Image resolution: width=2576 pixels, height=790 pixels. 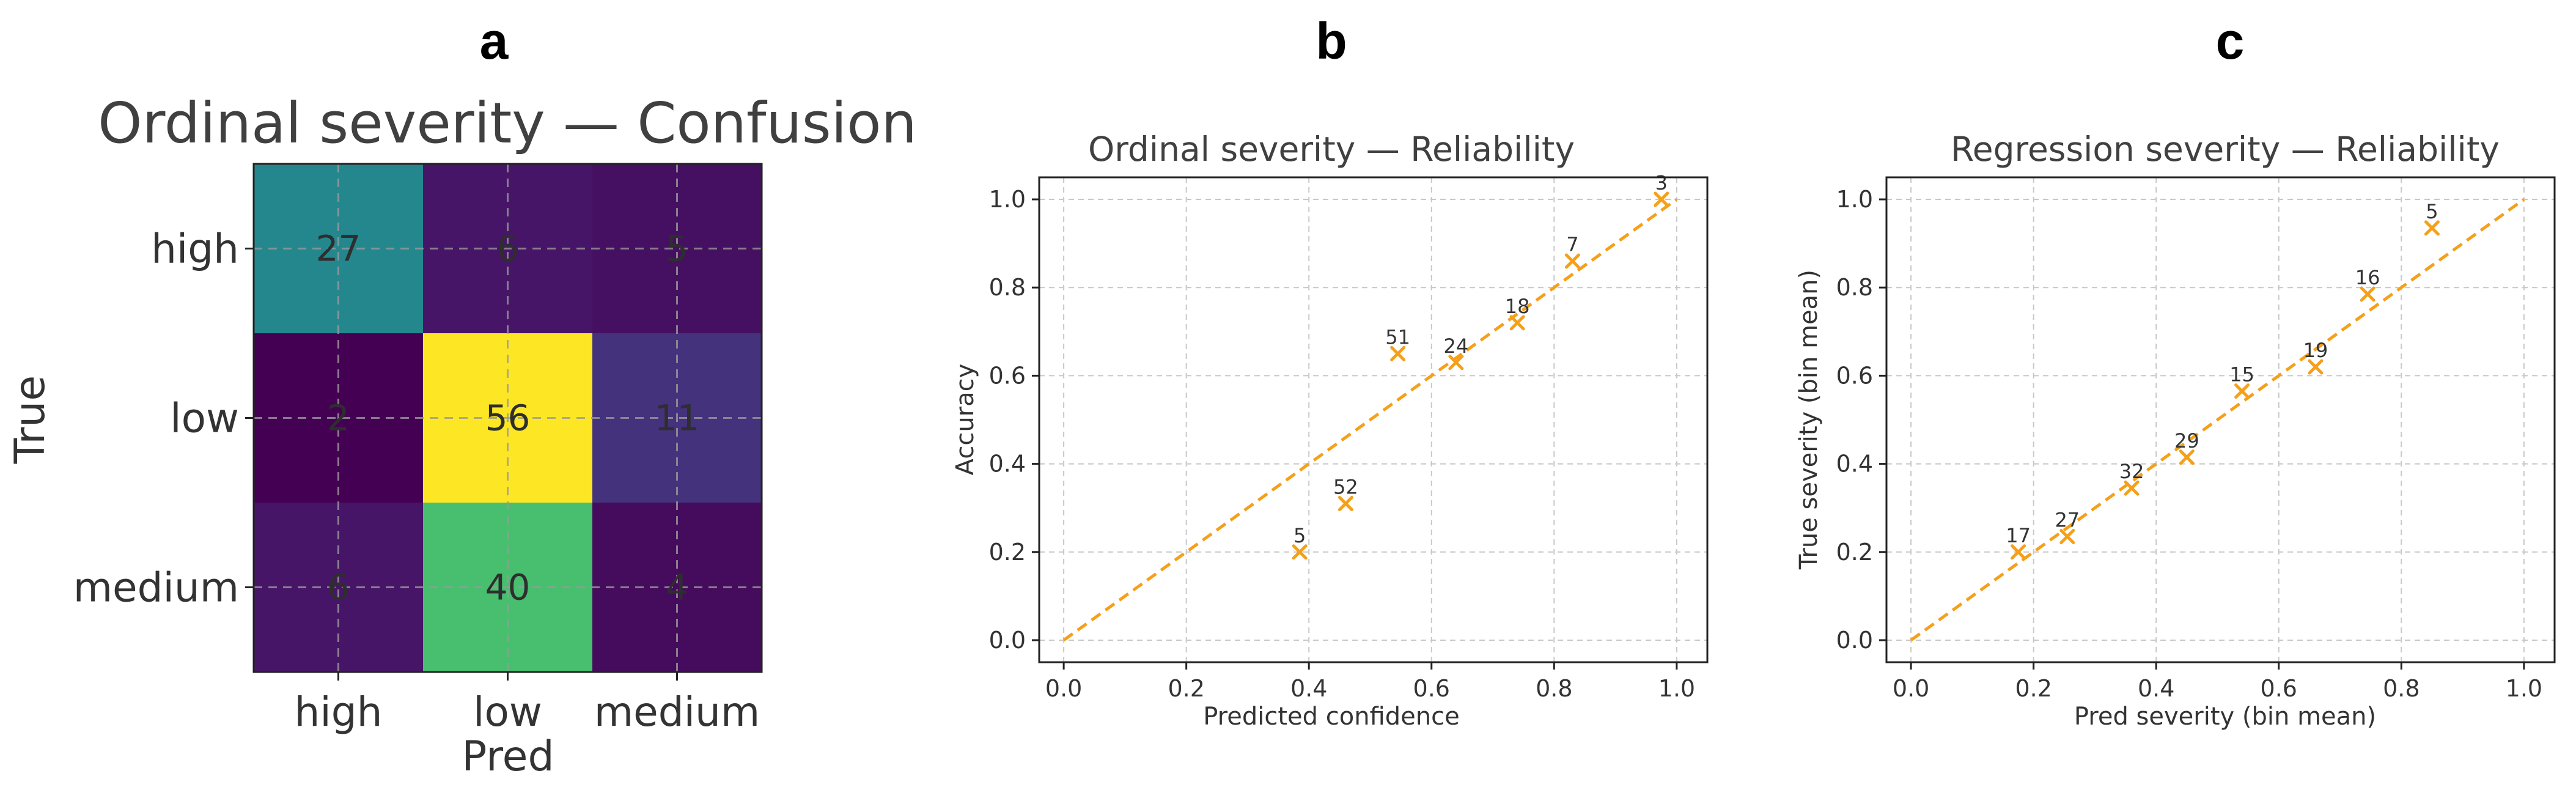 I want to click on regression-reliability-point-6-stroke-b, so click(x=2367, y=294).